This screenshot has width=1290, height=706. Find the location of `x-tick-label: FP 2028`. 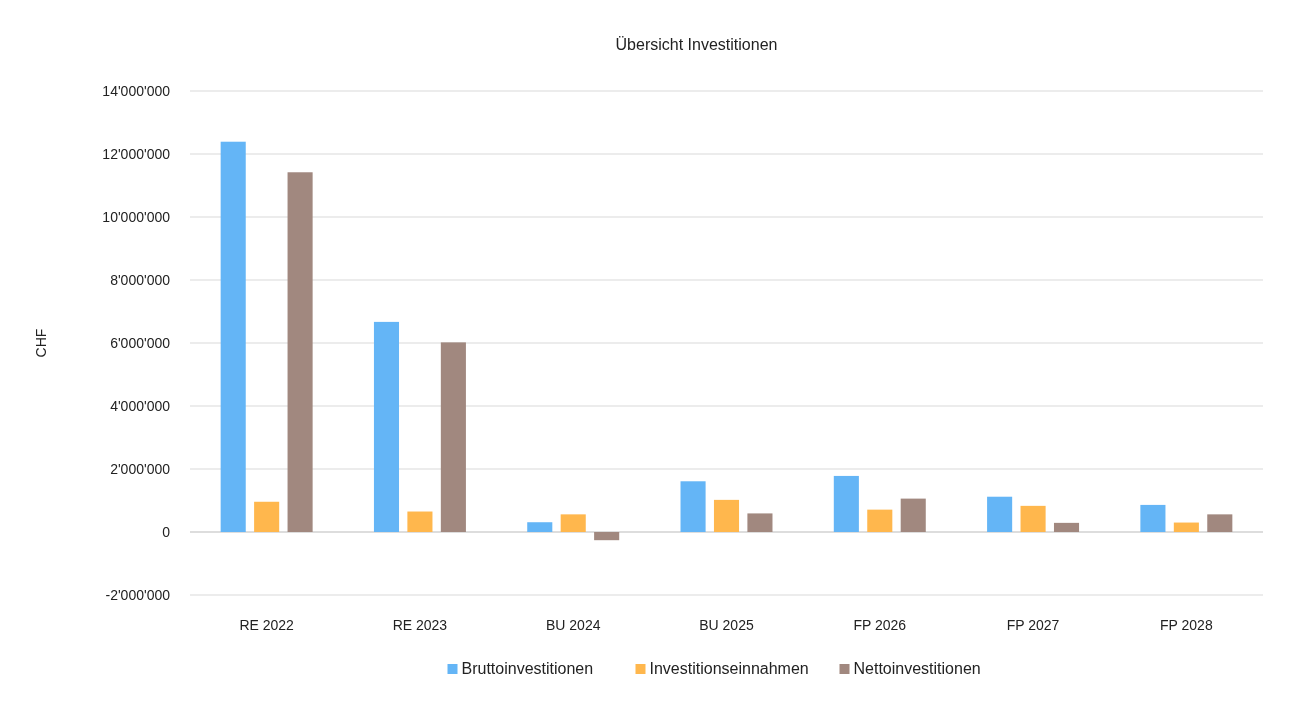

x-tick-label: FP 2028 is located at coordinates (1186, 625).